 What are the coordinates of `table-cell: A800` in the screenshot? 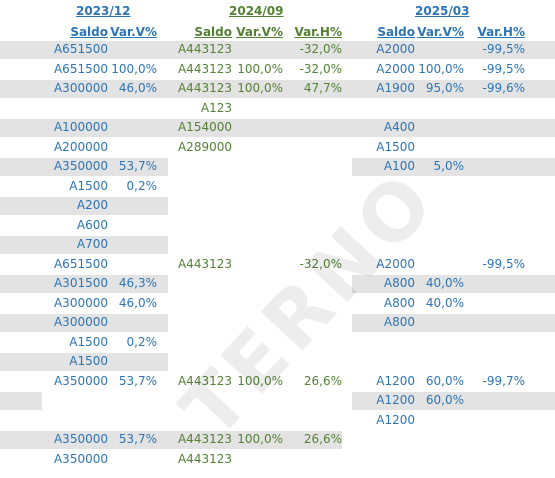 It's located at (399, 283).